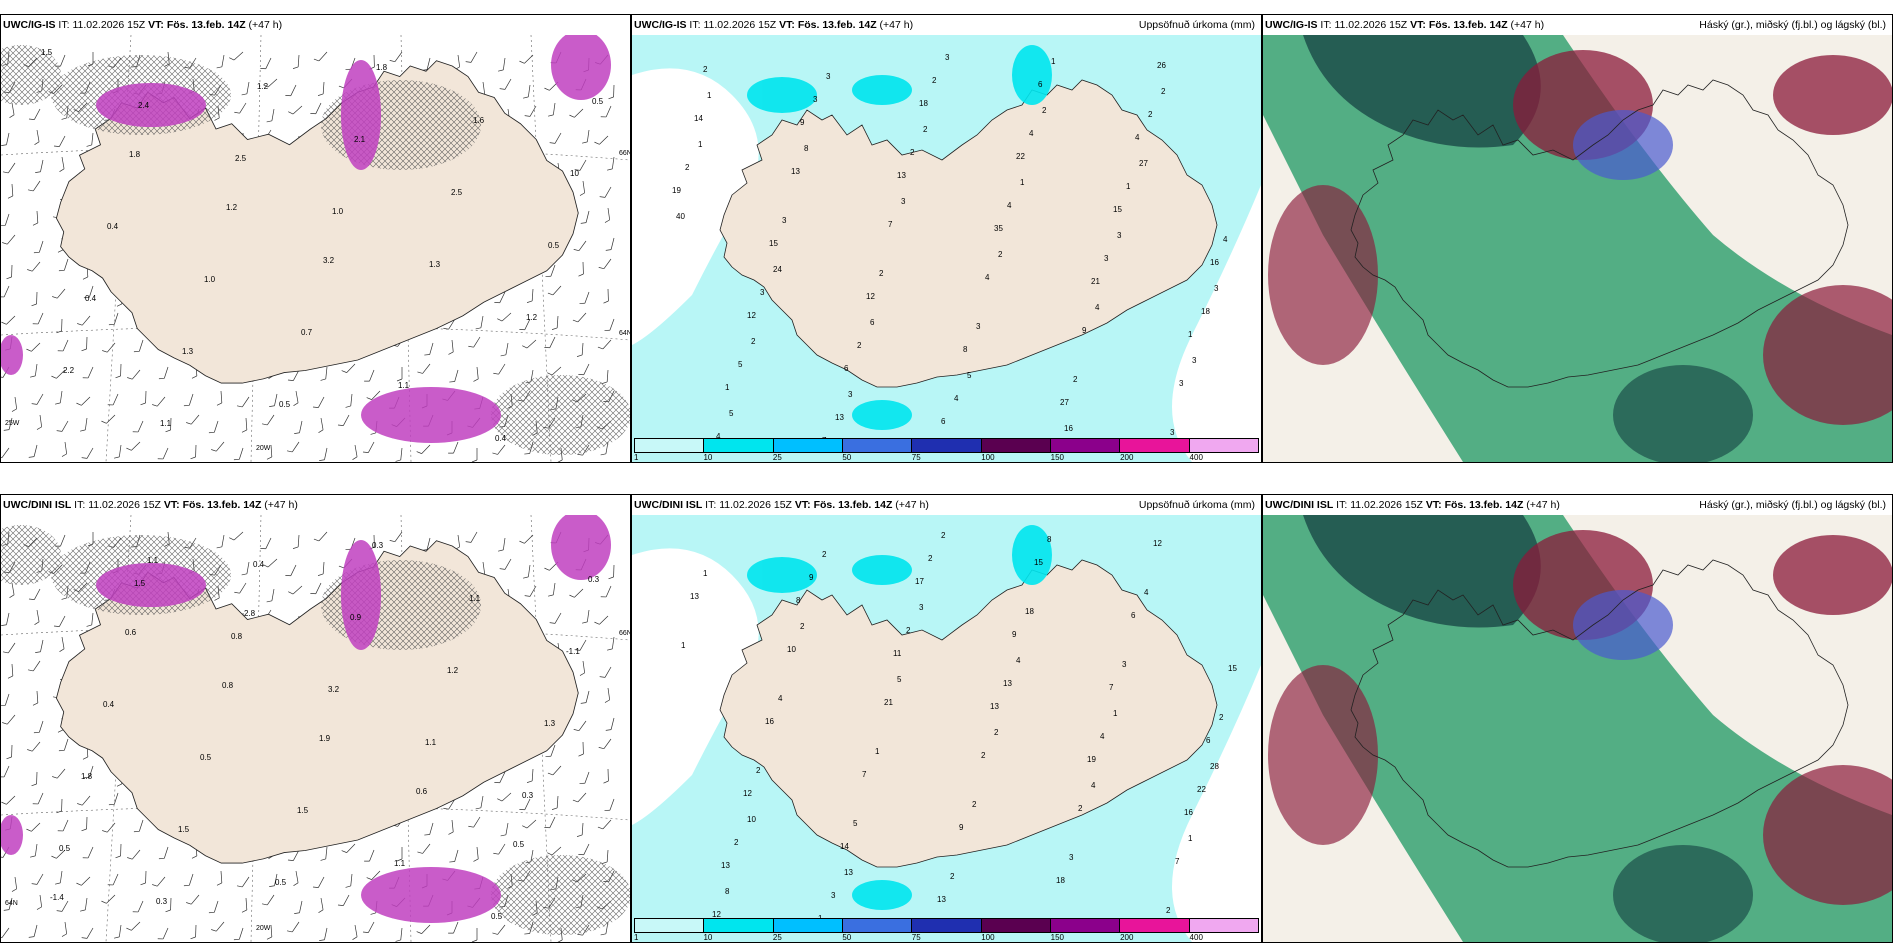 The image size is (1900, 950). I want to click on value-label: 1.1, so click(431, 742).